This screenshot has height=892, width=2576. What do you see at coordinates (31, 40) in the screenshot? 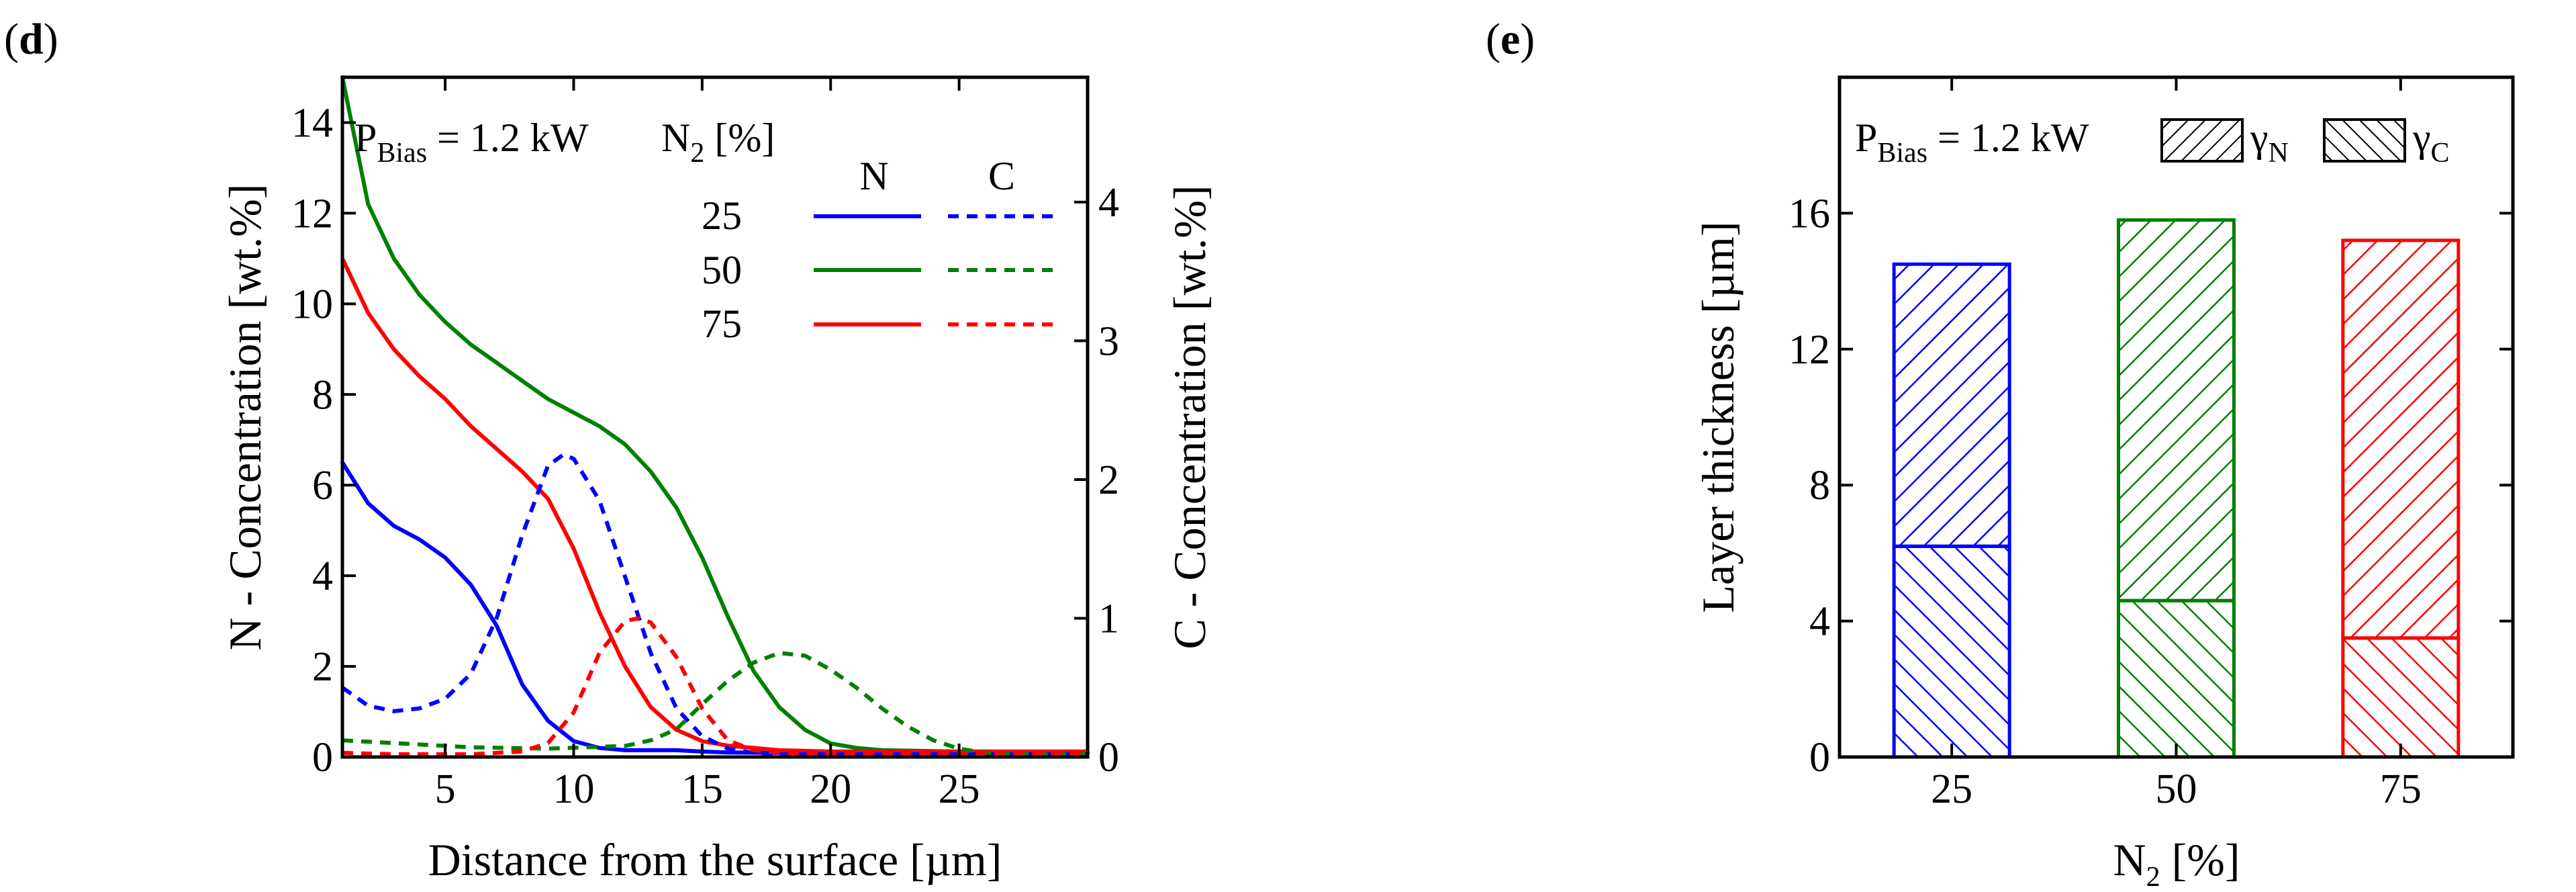
I see `panel-label-d: (d)` at bounding box center [31, 40].